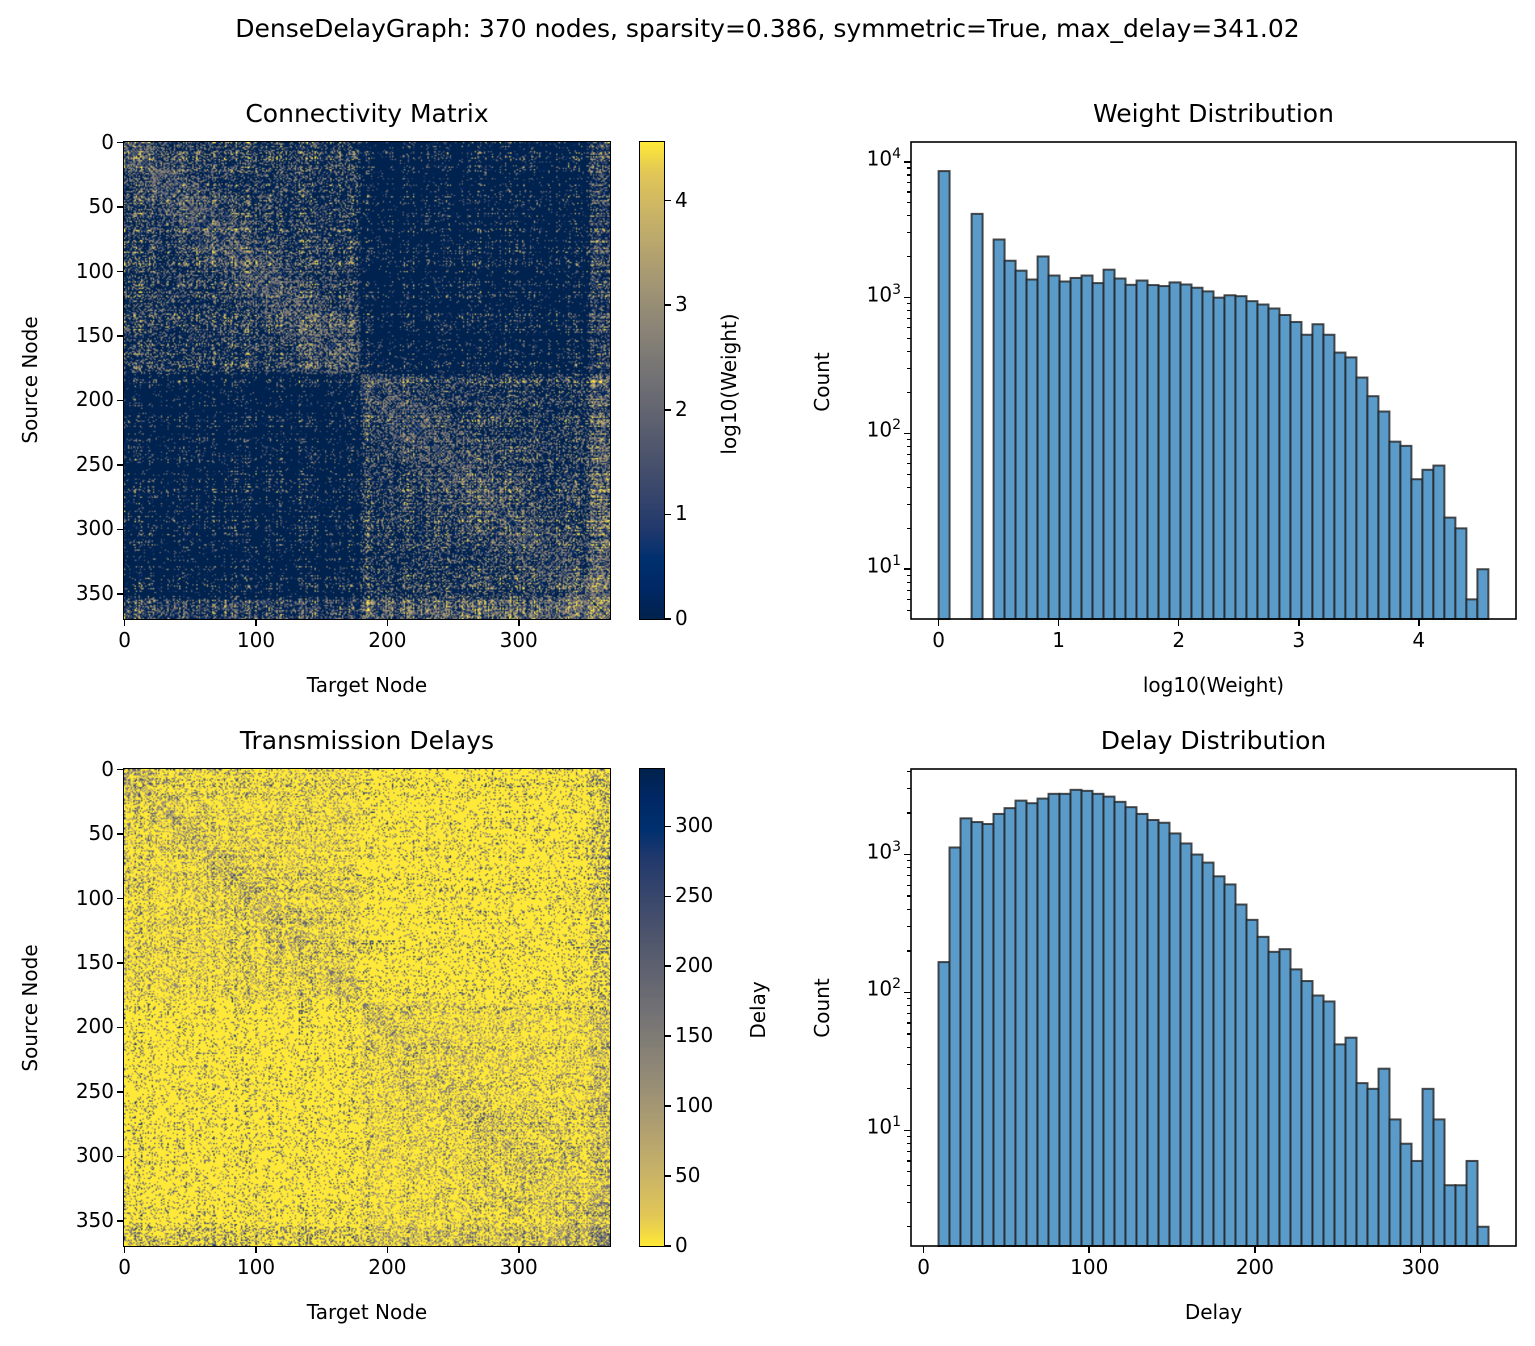  What do you see at coordinates (1213, 685) in the screenshot?
I see `weight-hist-xlabel: log10(Weight)` at bounding box center [1213, 685].